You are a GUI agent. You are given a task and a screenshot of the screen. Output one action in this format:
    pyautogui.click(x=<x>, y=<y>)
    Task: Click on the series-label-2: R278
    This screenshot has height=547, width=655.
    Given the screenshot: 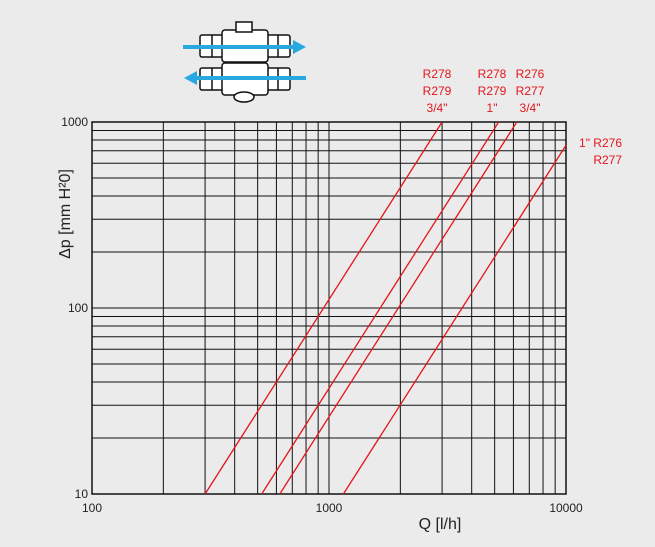 What is the action you would take?
    pyautogui.click(x=492, y=74)
    